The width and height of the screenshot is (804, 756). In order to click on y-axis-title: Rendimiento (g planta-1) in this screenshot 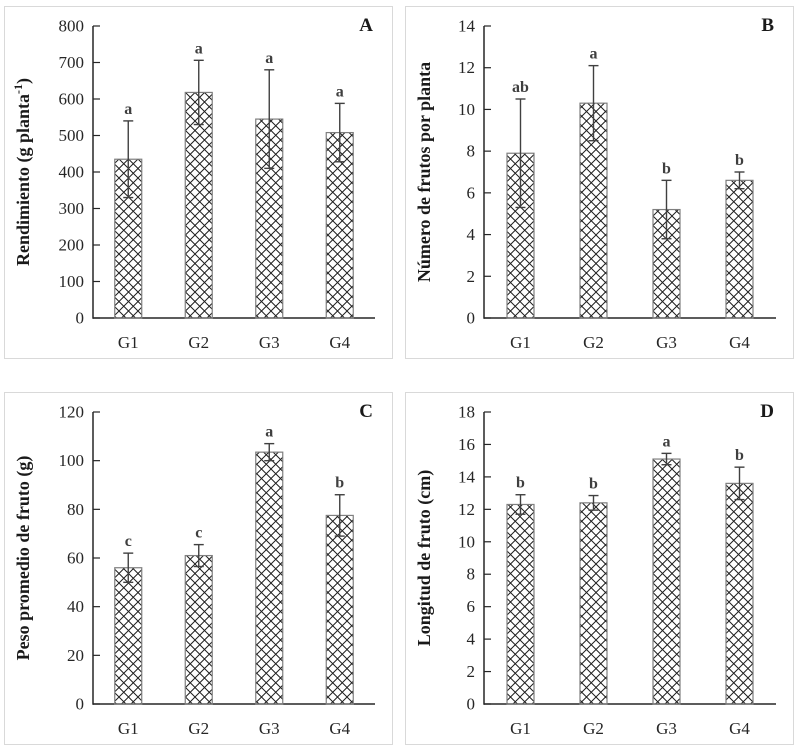, I will do `click(22, 172)`.